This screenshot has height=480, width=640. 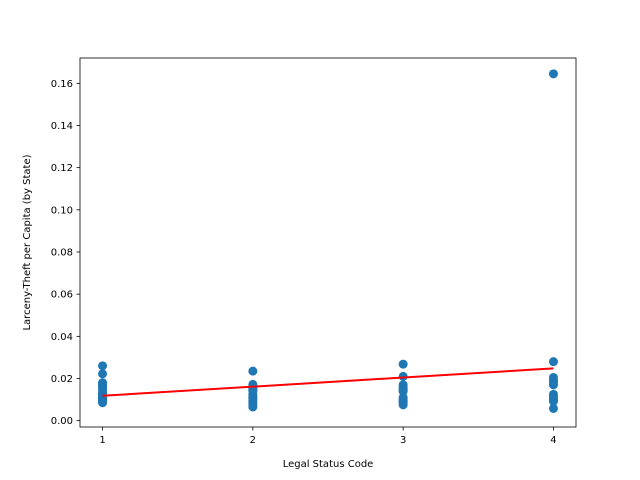 I want to click on y-axis-ticks: 0.00 0.02 0.04 0.06 0.08 0.10 0.12 0.14 0.16, so click(x=65, y=253).